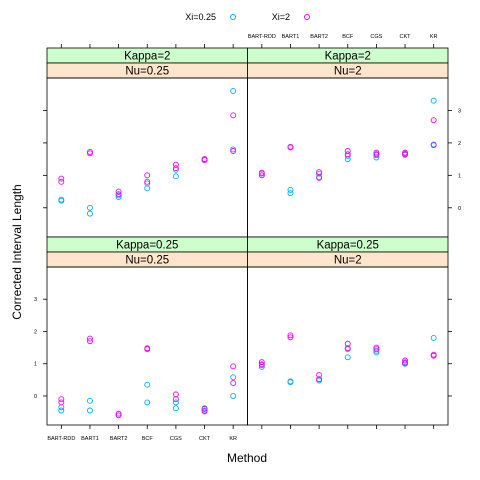 This screenshot has height=480, width=480. I want to click on legend: Xi=0.25 Xi=2, so click(247, 17).